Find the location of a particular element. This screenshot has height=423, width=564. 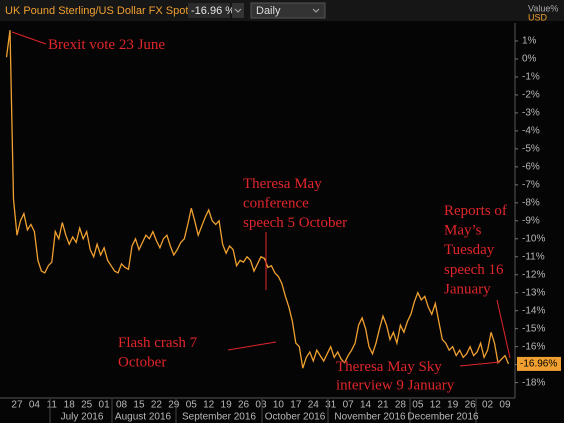

annotation: speech 16 is located at coordinates (474, 270).